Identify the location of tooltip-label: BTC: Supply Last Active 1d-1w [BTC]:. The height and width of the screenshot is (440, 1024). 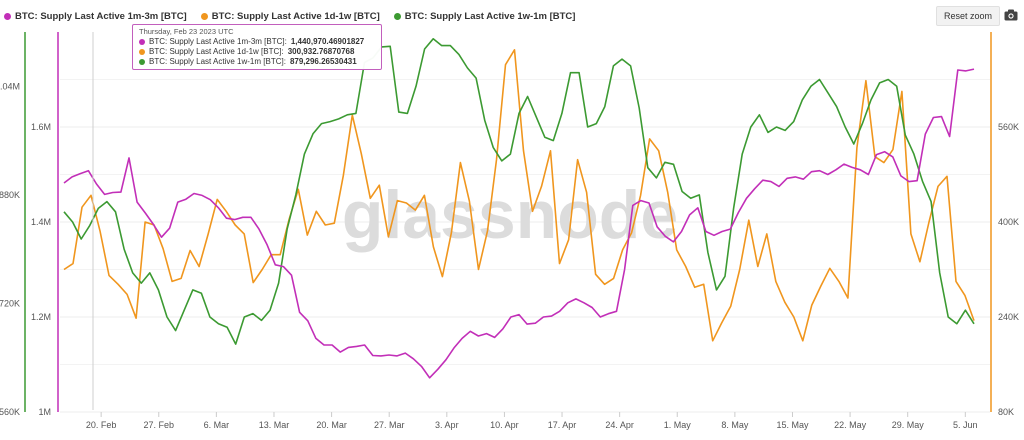
(216, 51).